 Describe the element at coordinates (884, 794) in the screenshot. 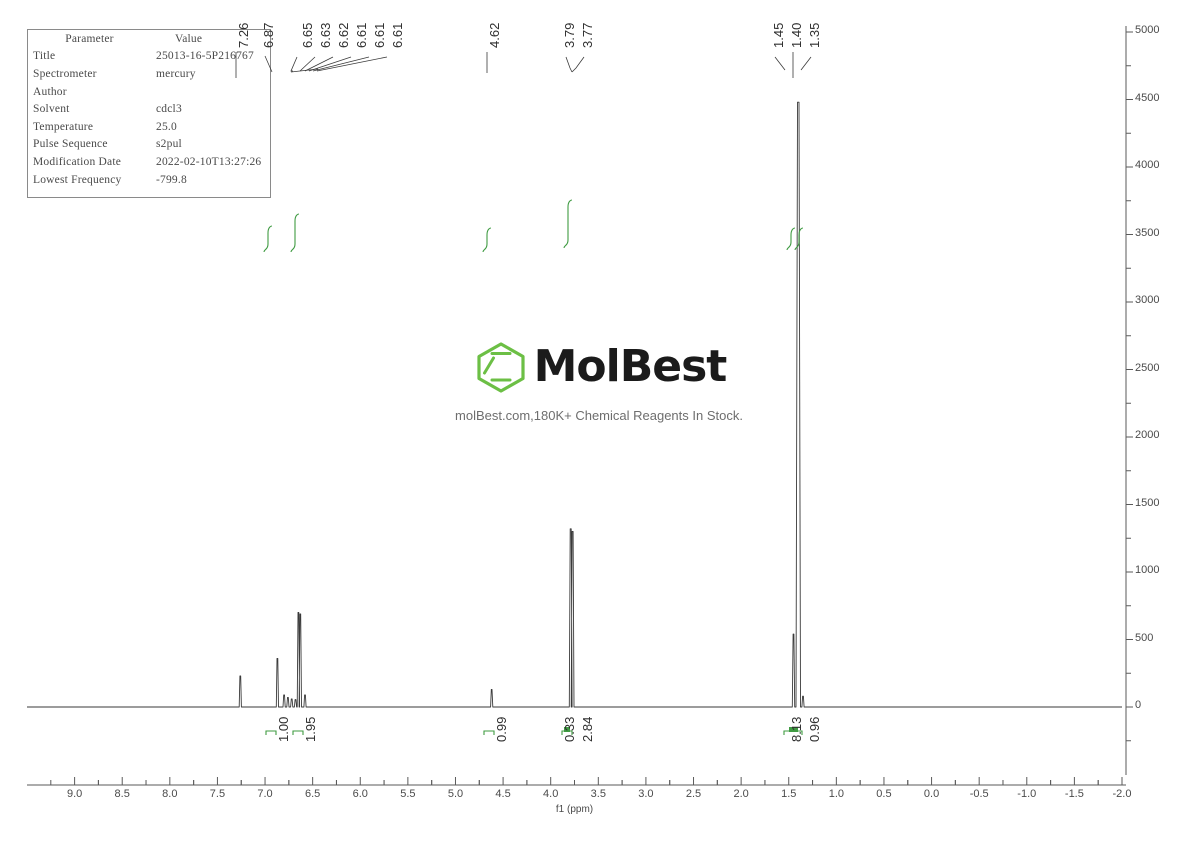

I see `x-axis-tick-label: 0.5` at that location.